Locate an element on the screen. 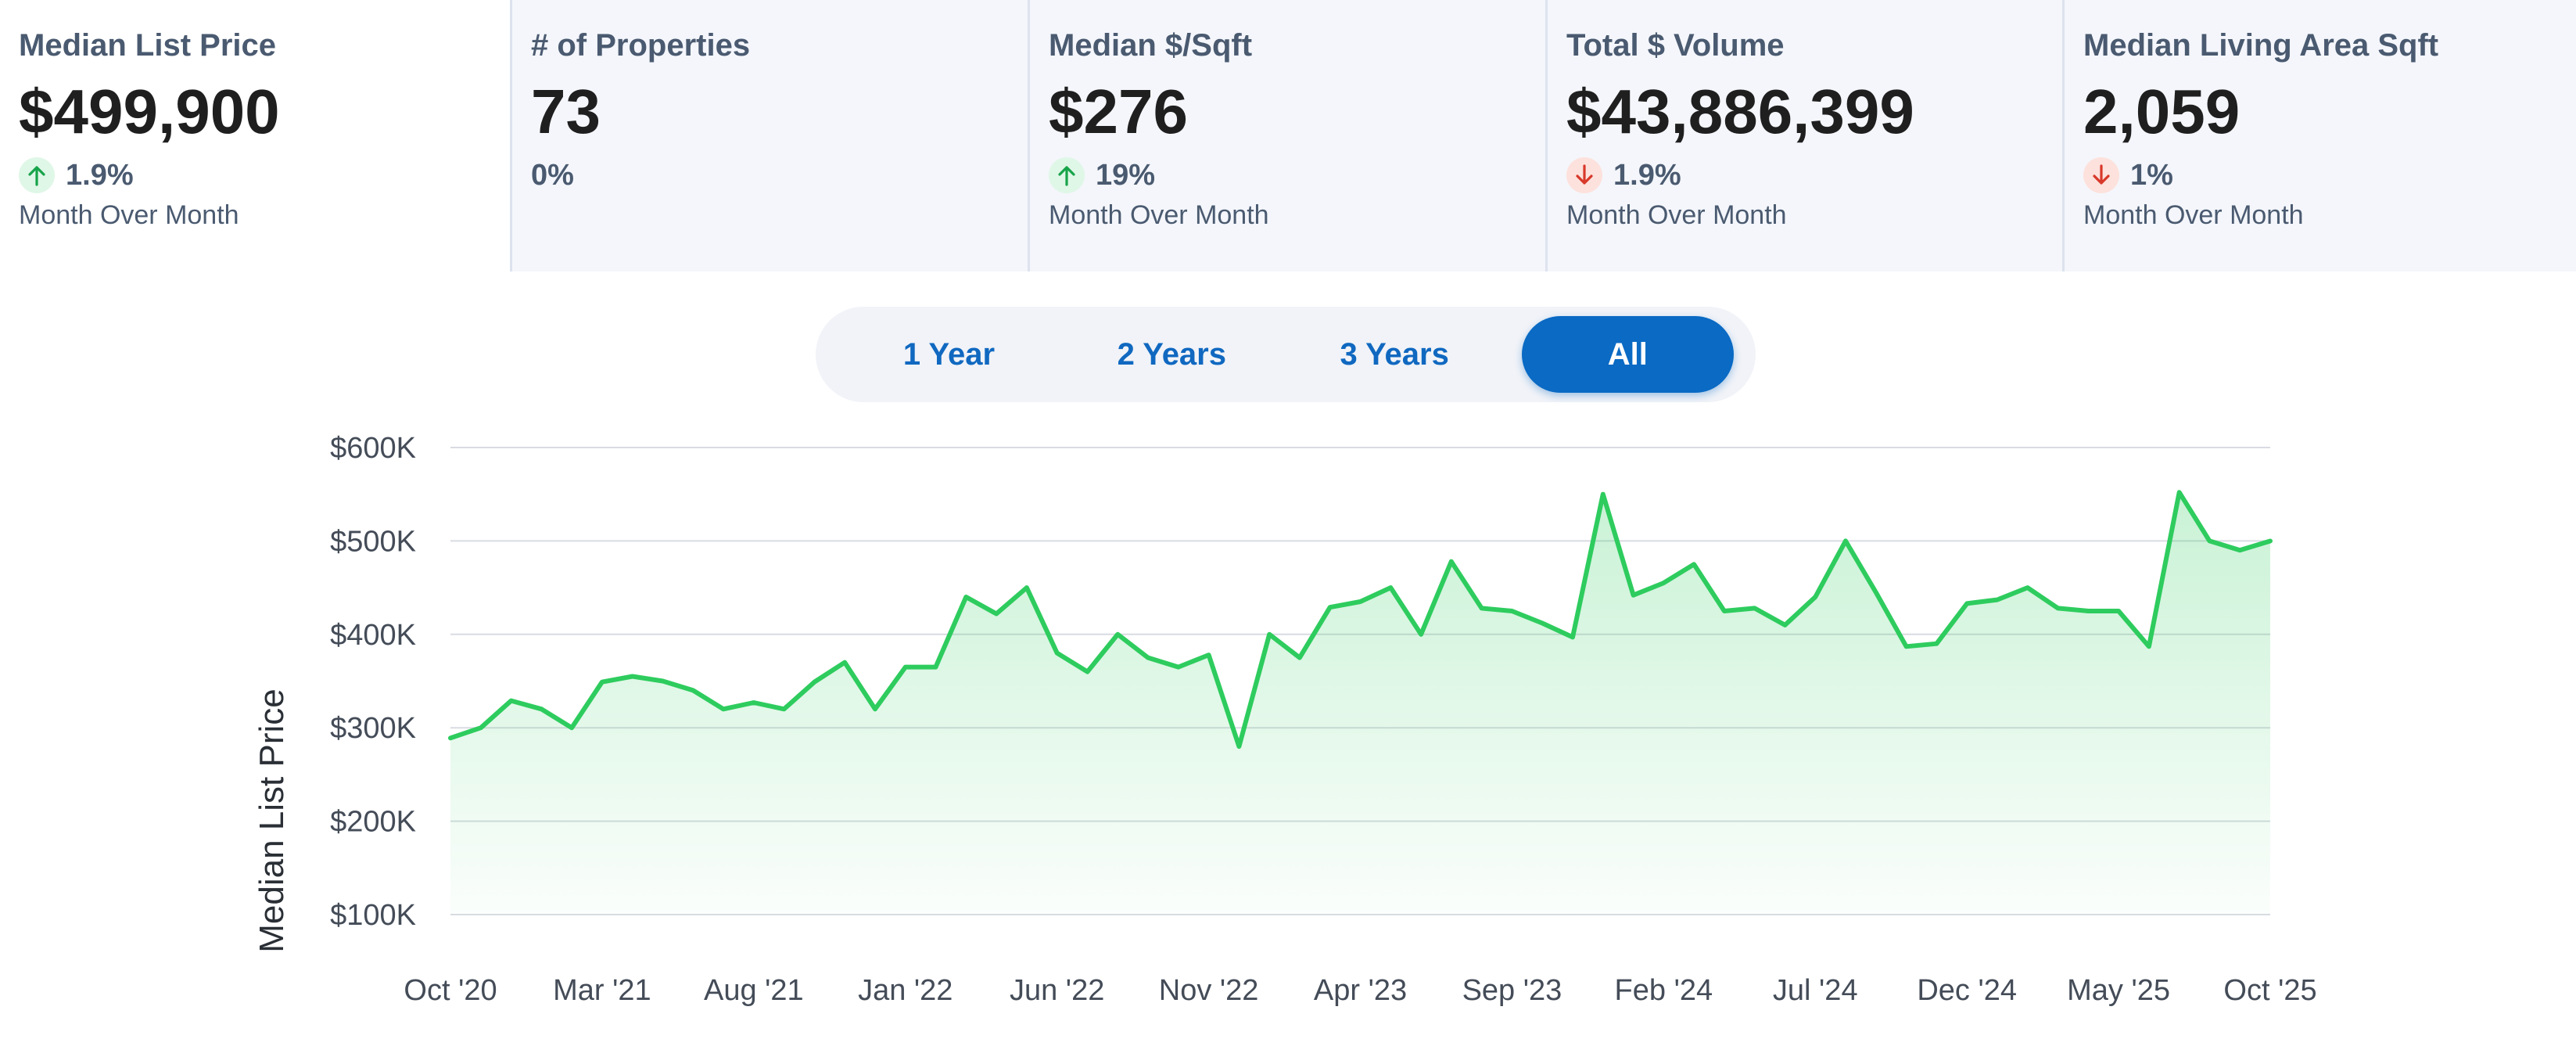  stat-change-value: 1% is located at coordinates (2151, 175).